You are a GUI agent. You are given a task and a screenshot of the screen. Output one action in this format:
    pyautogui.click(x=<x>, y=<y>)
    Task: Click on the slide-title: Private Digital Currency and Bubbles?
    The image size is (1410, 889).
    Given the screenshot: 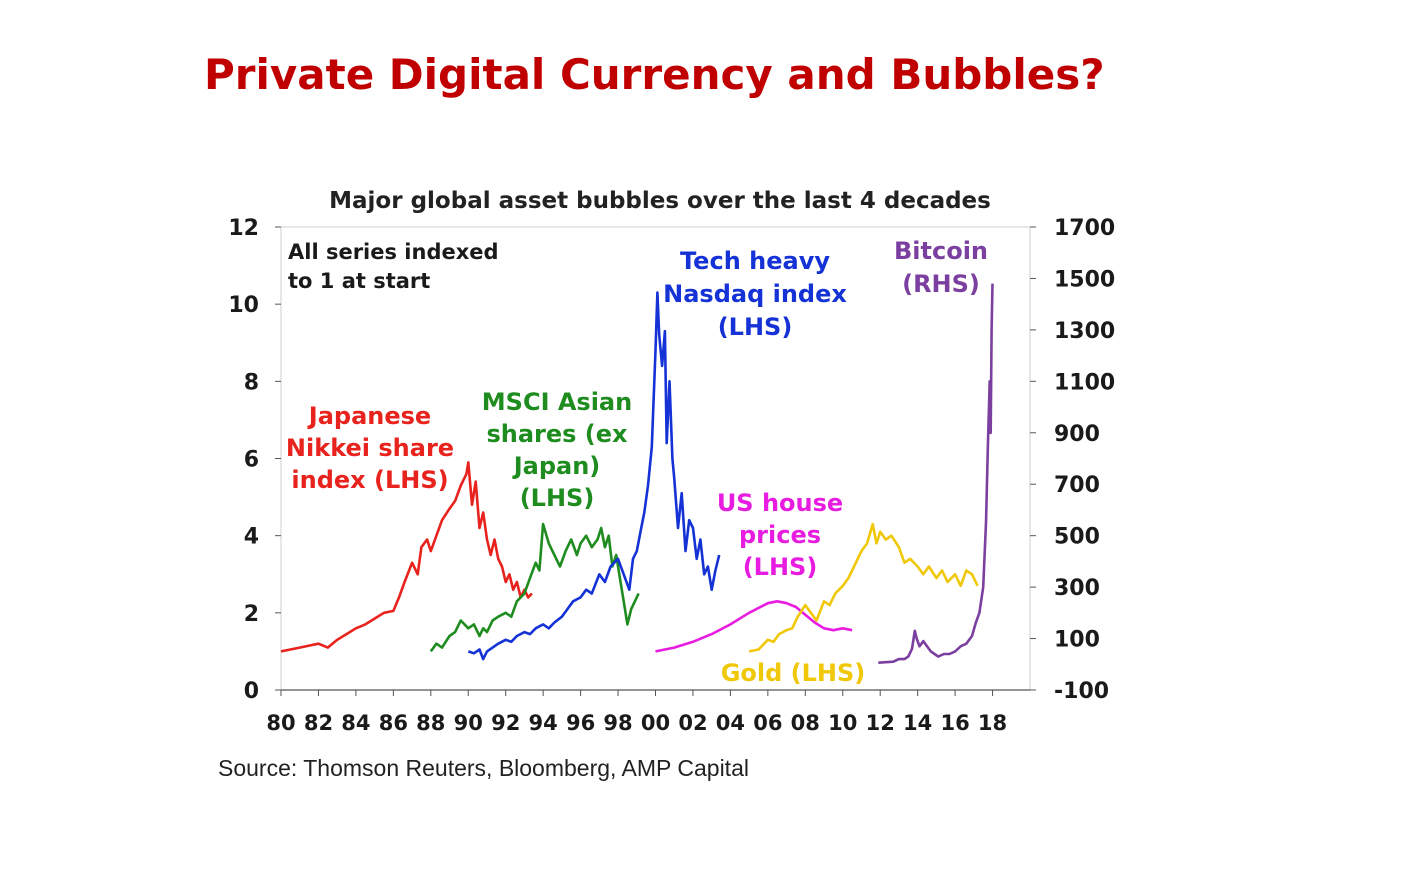 What is the action you would take?
    pyautogui.click(x=654, y=74)
    